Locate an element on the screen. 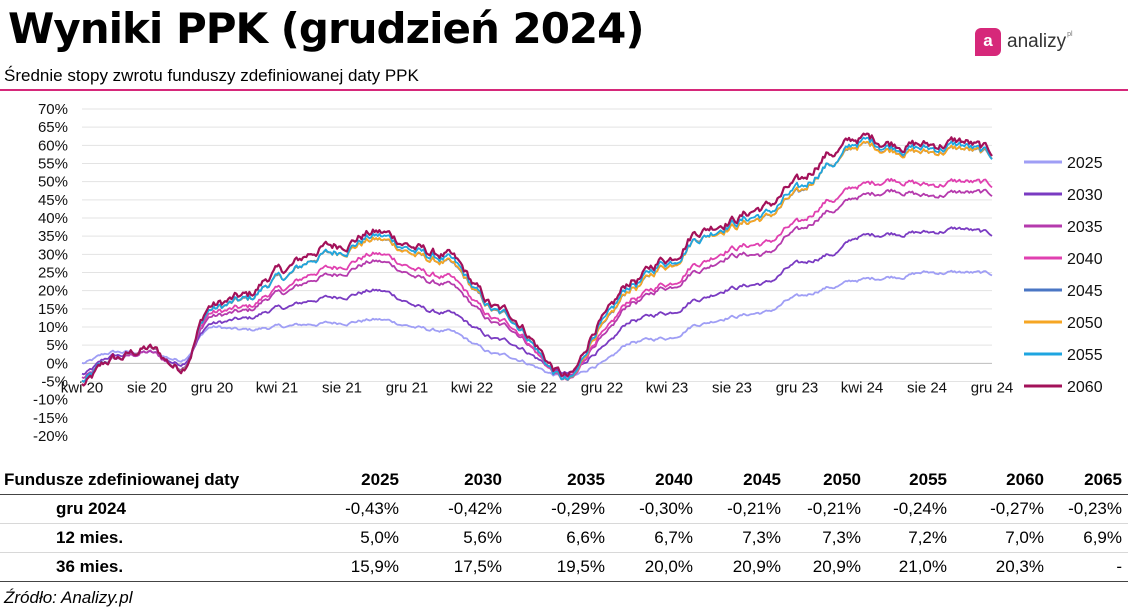 Image resolution: width=1128 pixels, height=612 pixels. legend-label-2045: 2045 is located at coordinates (1085, 291).